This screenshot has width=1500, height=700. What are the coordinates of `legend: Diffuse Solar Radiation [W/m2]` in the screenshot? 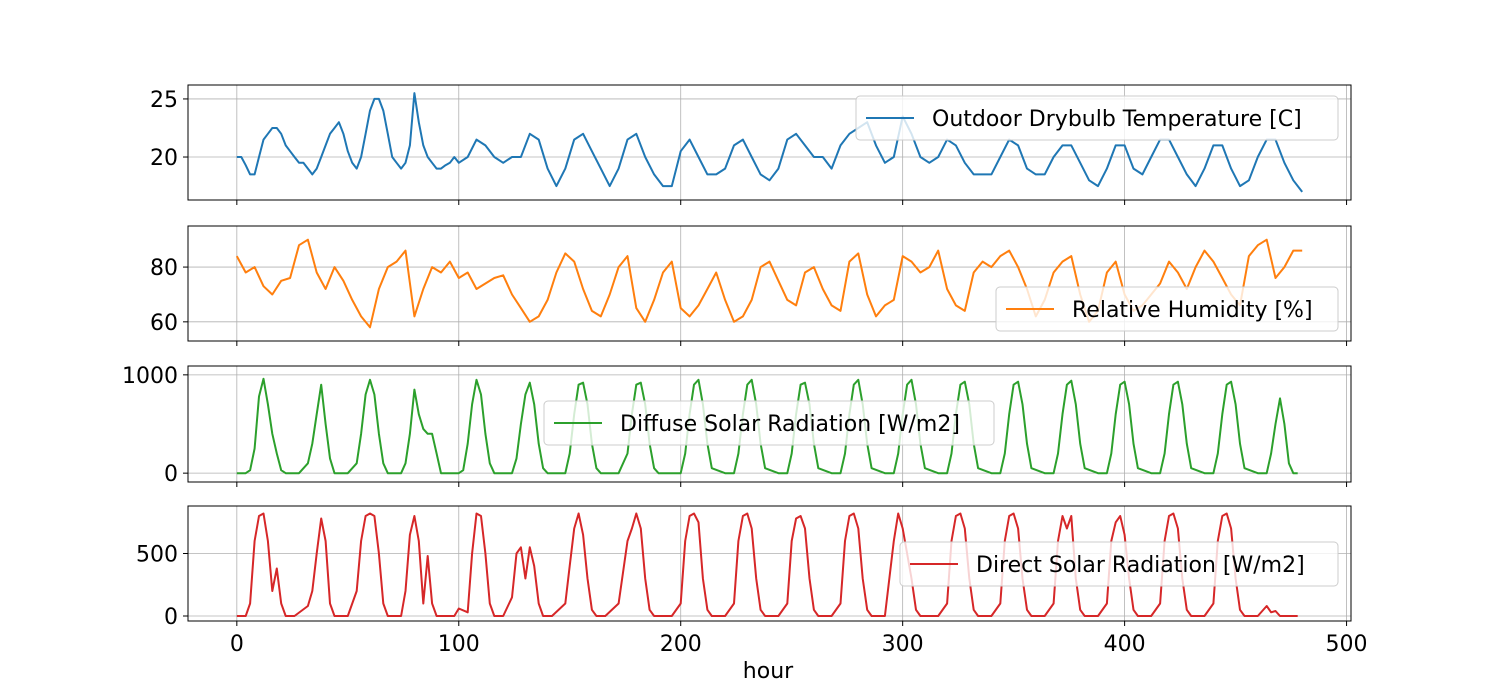 It's located at (769, 423).